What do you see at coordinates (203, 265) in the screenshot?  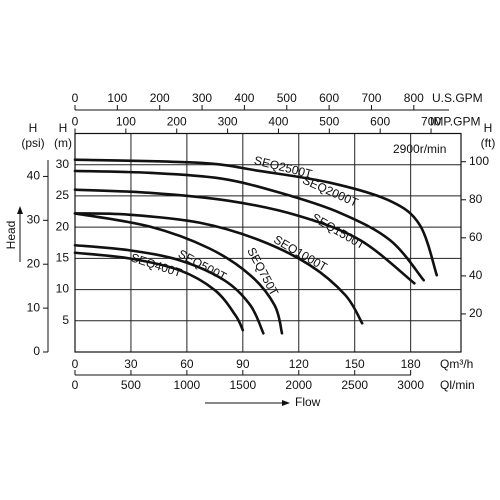 I see `curve-label: SEQ500T` at bounding box center [203, 265].